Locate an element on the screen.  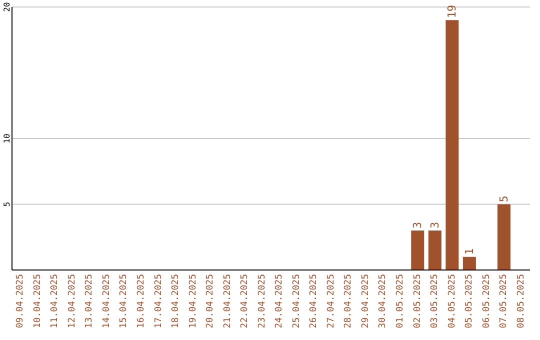
x-tick-label: 25.04.2025 is located at coordinates (297, 301).